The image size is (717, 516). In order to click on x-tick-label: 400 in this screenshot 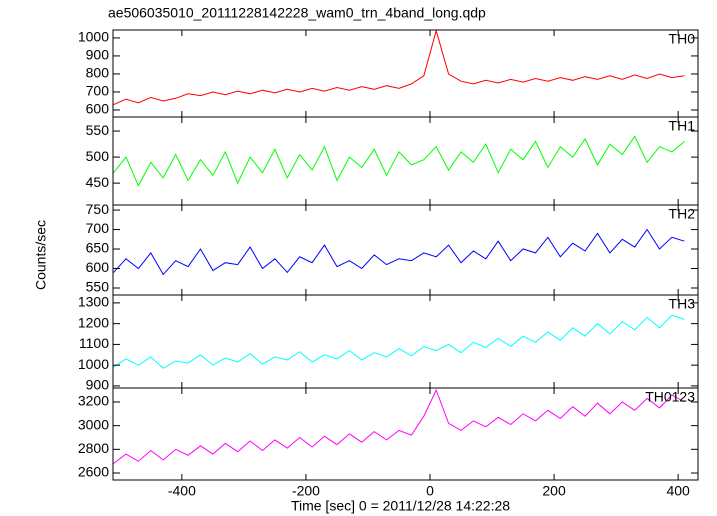, I will do `click(678, 491)`.